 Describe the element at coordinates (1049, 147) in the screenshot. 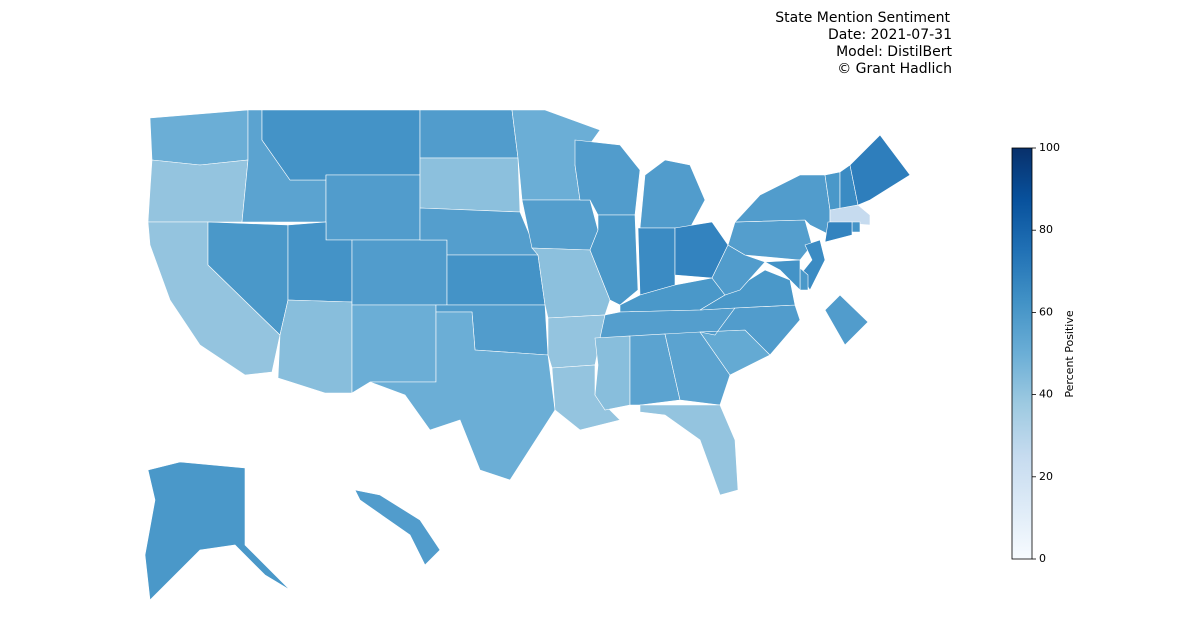

I see `colorbar-tick-label: 100` at that location.